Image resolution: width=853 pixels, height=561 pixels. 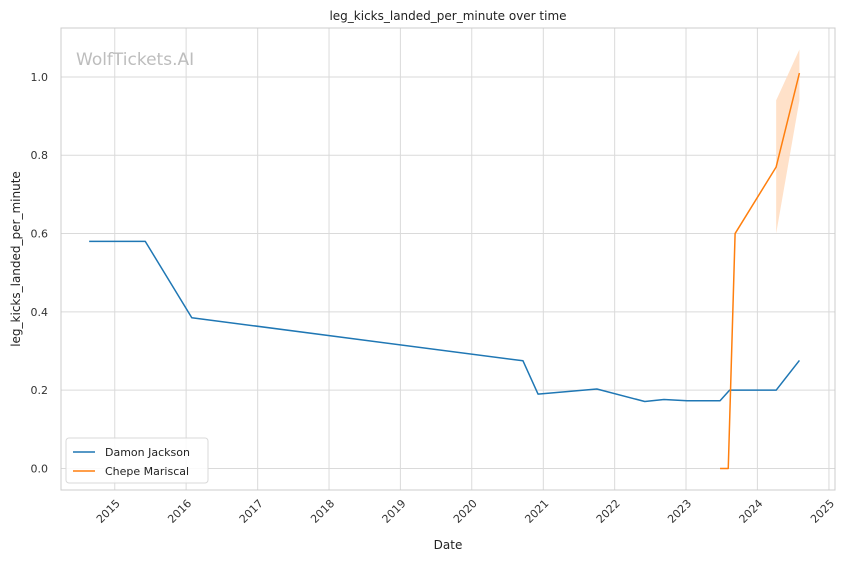 What do you see at coordinates (447, 16) in the screenshot?
I see `chart-title: leg_kicks_landed_per_minute over time` at bounding box center [447, 16].